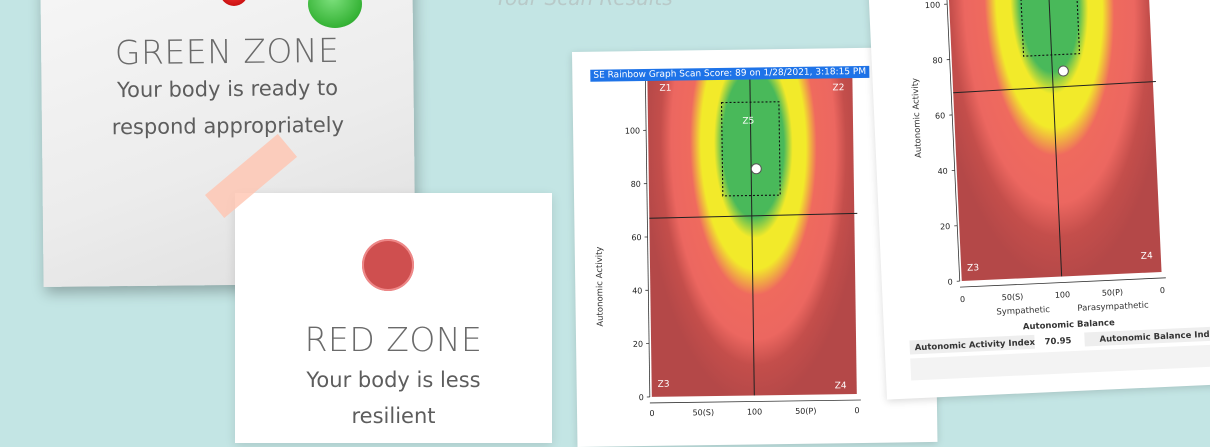  I want to click on chart-1-zone-label-z5: Z5, so click(748, 121).